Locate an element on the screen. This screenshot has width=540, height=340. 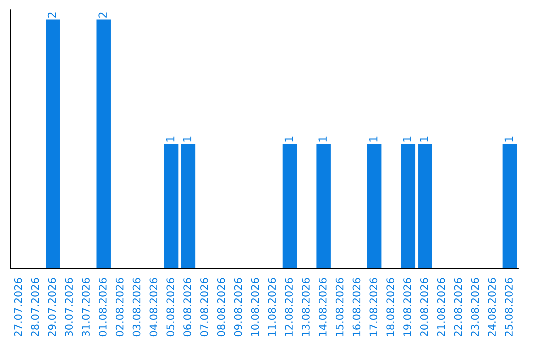
x-tick-label: 13.08.2026 is located at coordinates (306, 307).